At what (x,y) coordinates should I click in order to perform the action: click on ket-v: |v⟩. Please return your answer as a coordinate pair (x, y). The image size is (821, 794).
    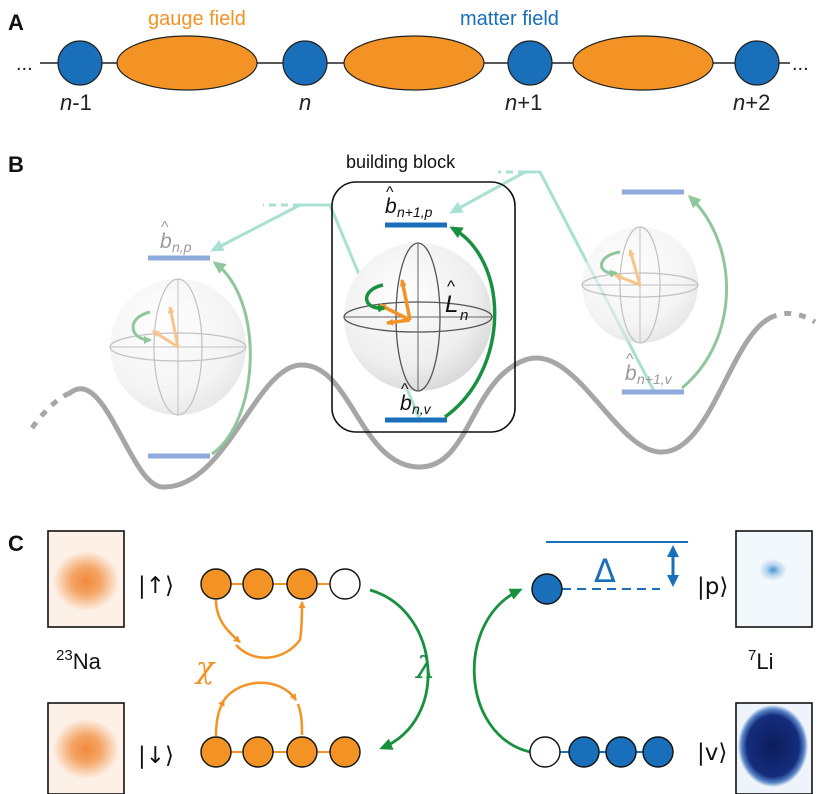
    Looking at the image, I should click on (712, 753).